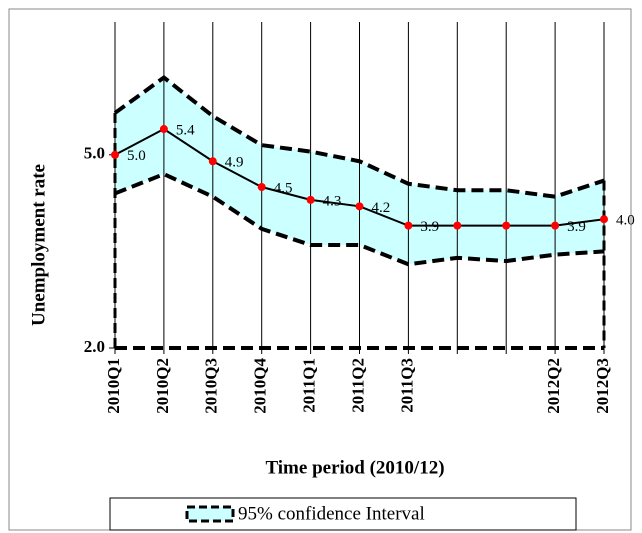  What do you see at coordinates (38, 245) in the screenshot?
I see `y-axis-label: Unemployment rate` at bounding box center [38, 245].